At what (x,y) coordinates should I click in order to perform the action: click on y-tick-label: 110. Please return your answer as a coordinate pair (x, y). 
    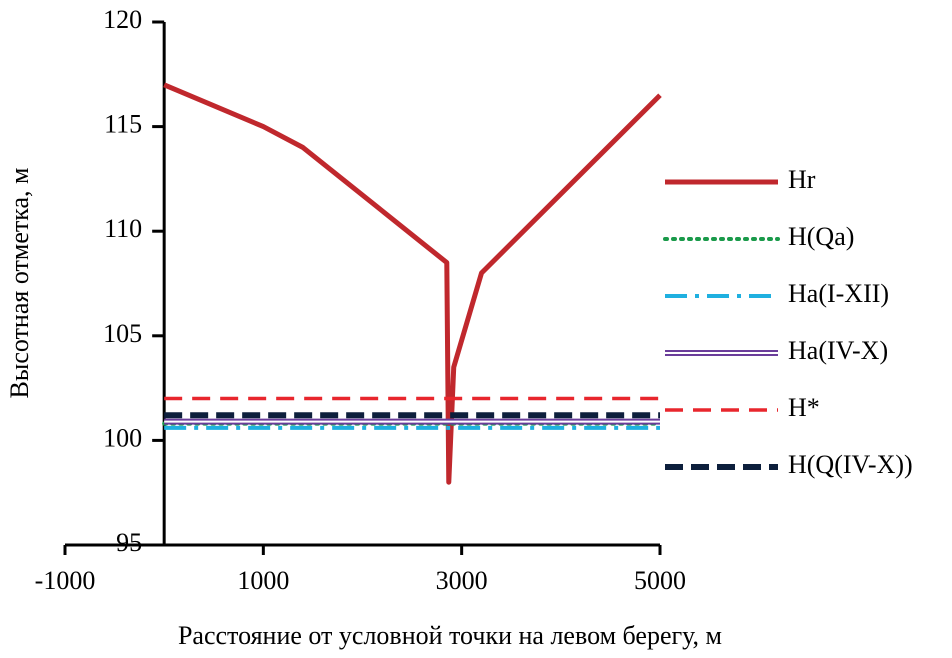
    Looking at the image, I should click on (123, 228).